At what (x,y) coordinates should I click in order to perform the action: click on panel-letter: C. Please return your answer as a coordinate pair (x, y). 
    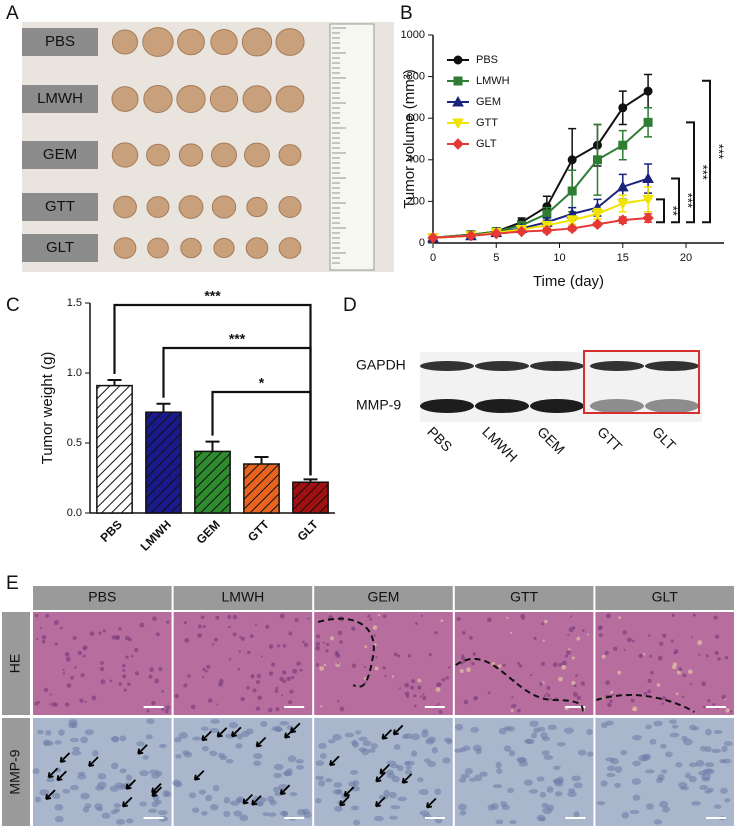
    Looking at the image, I should click on (13, 305).